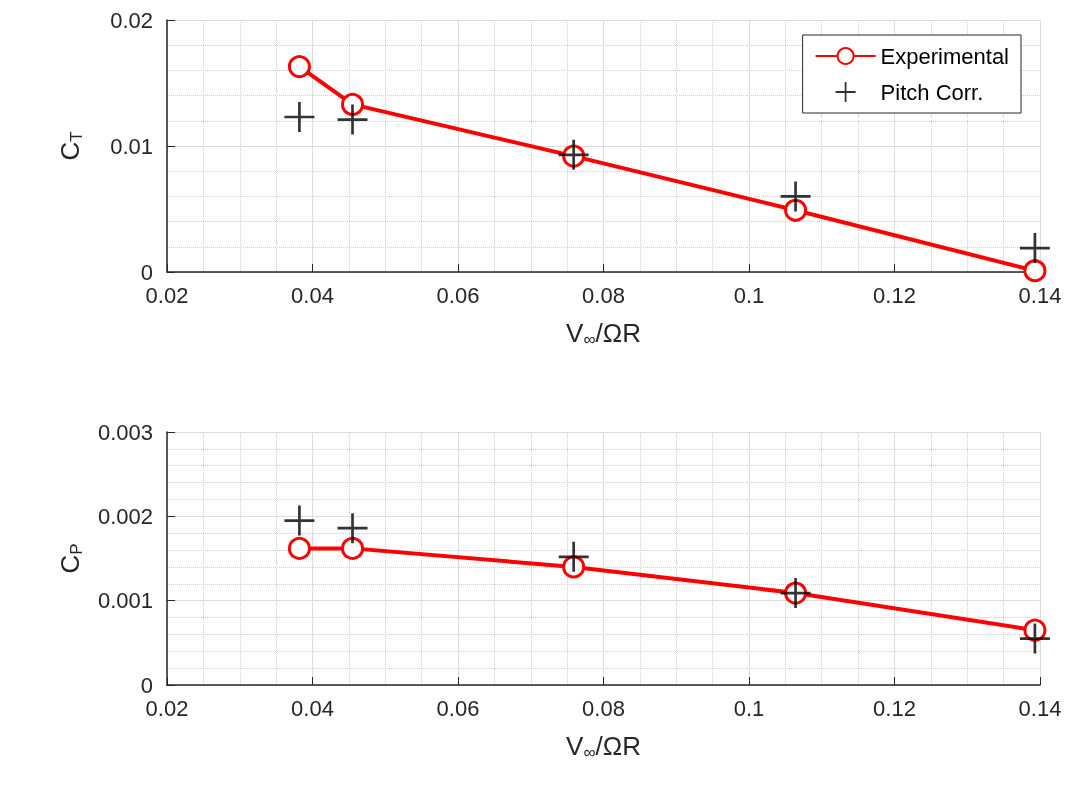  I want to click on y-tick-label: 0.01, so click(131, 146).